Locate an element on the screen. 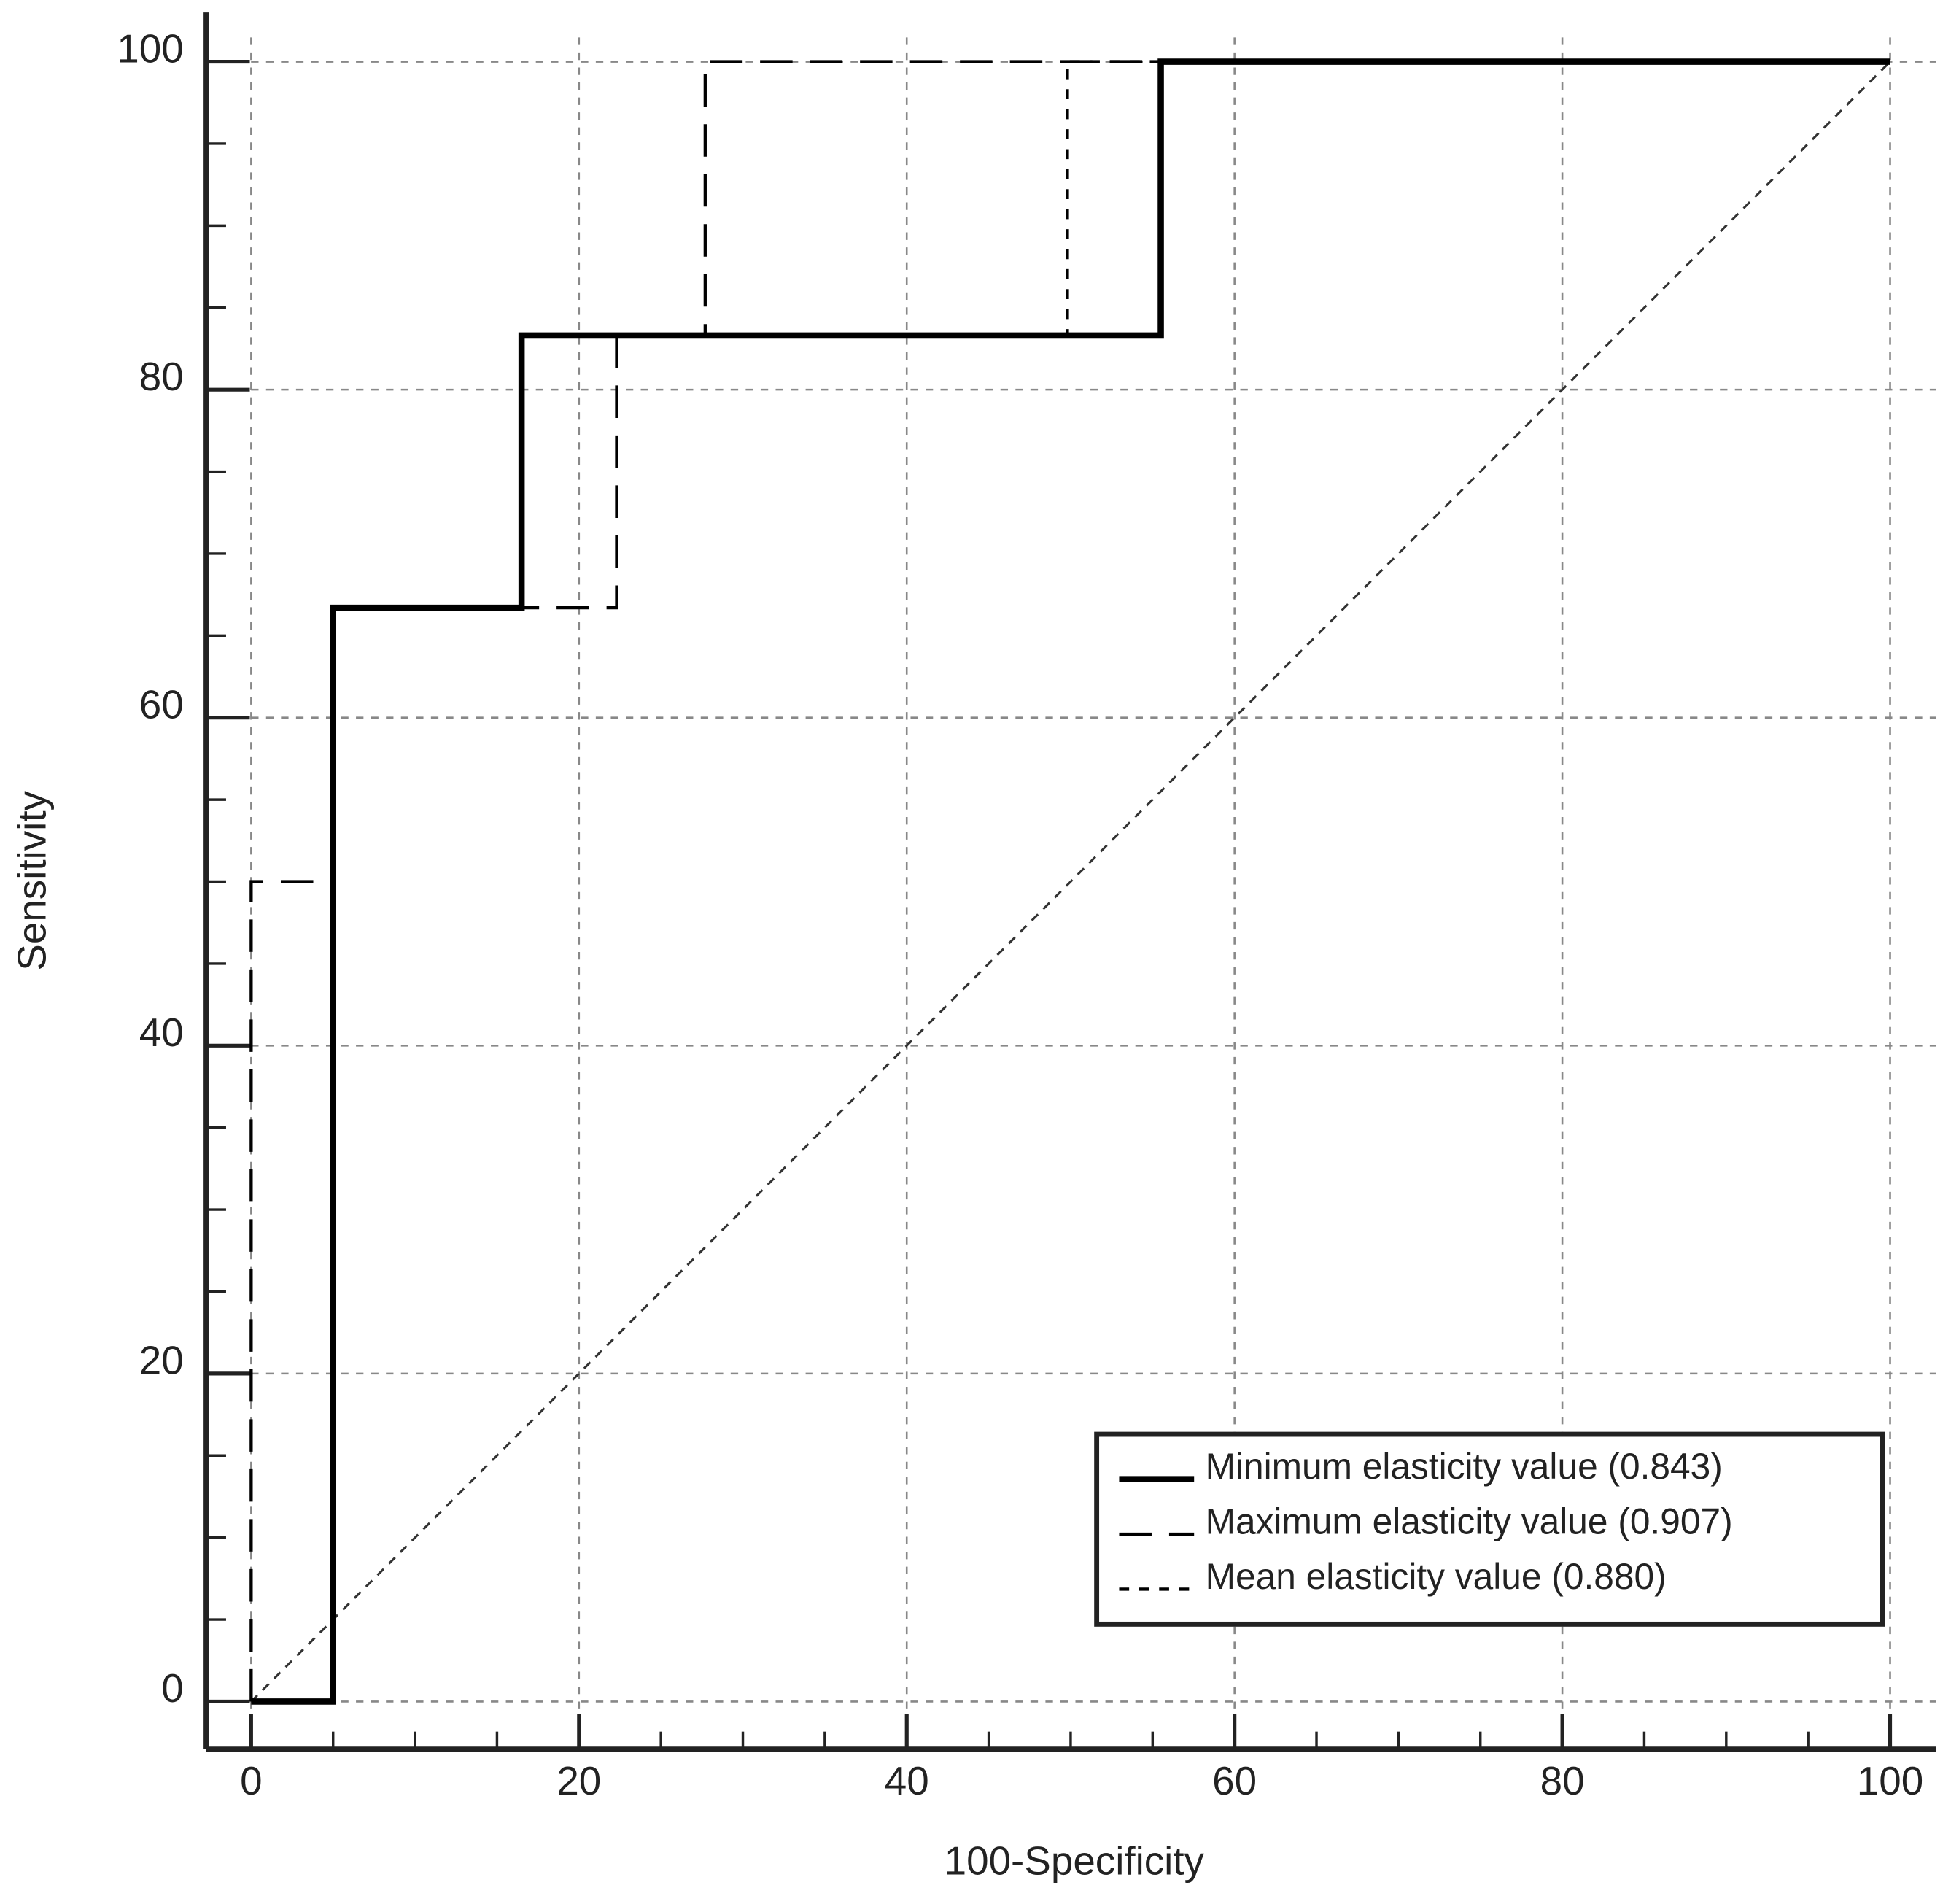 This screenshot has height=1904, width=1951. x-tick-label: 80 is located at coordinates (1562, 1780).